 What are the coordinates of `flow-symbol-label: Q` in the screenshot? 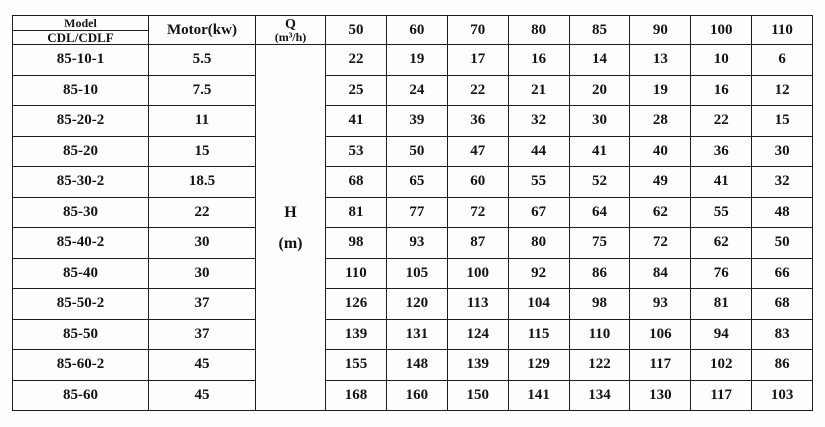 It's located at (290, 24).